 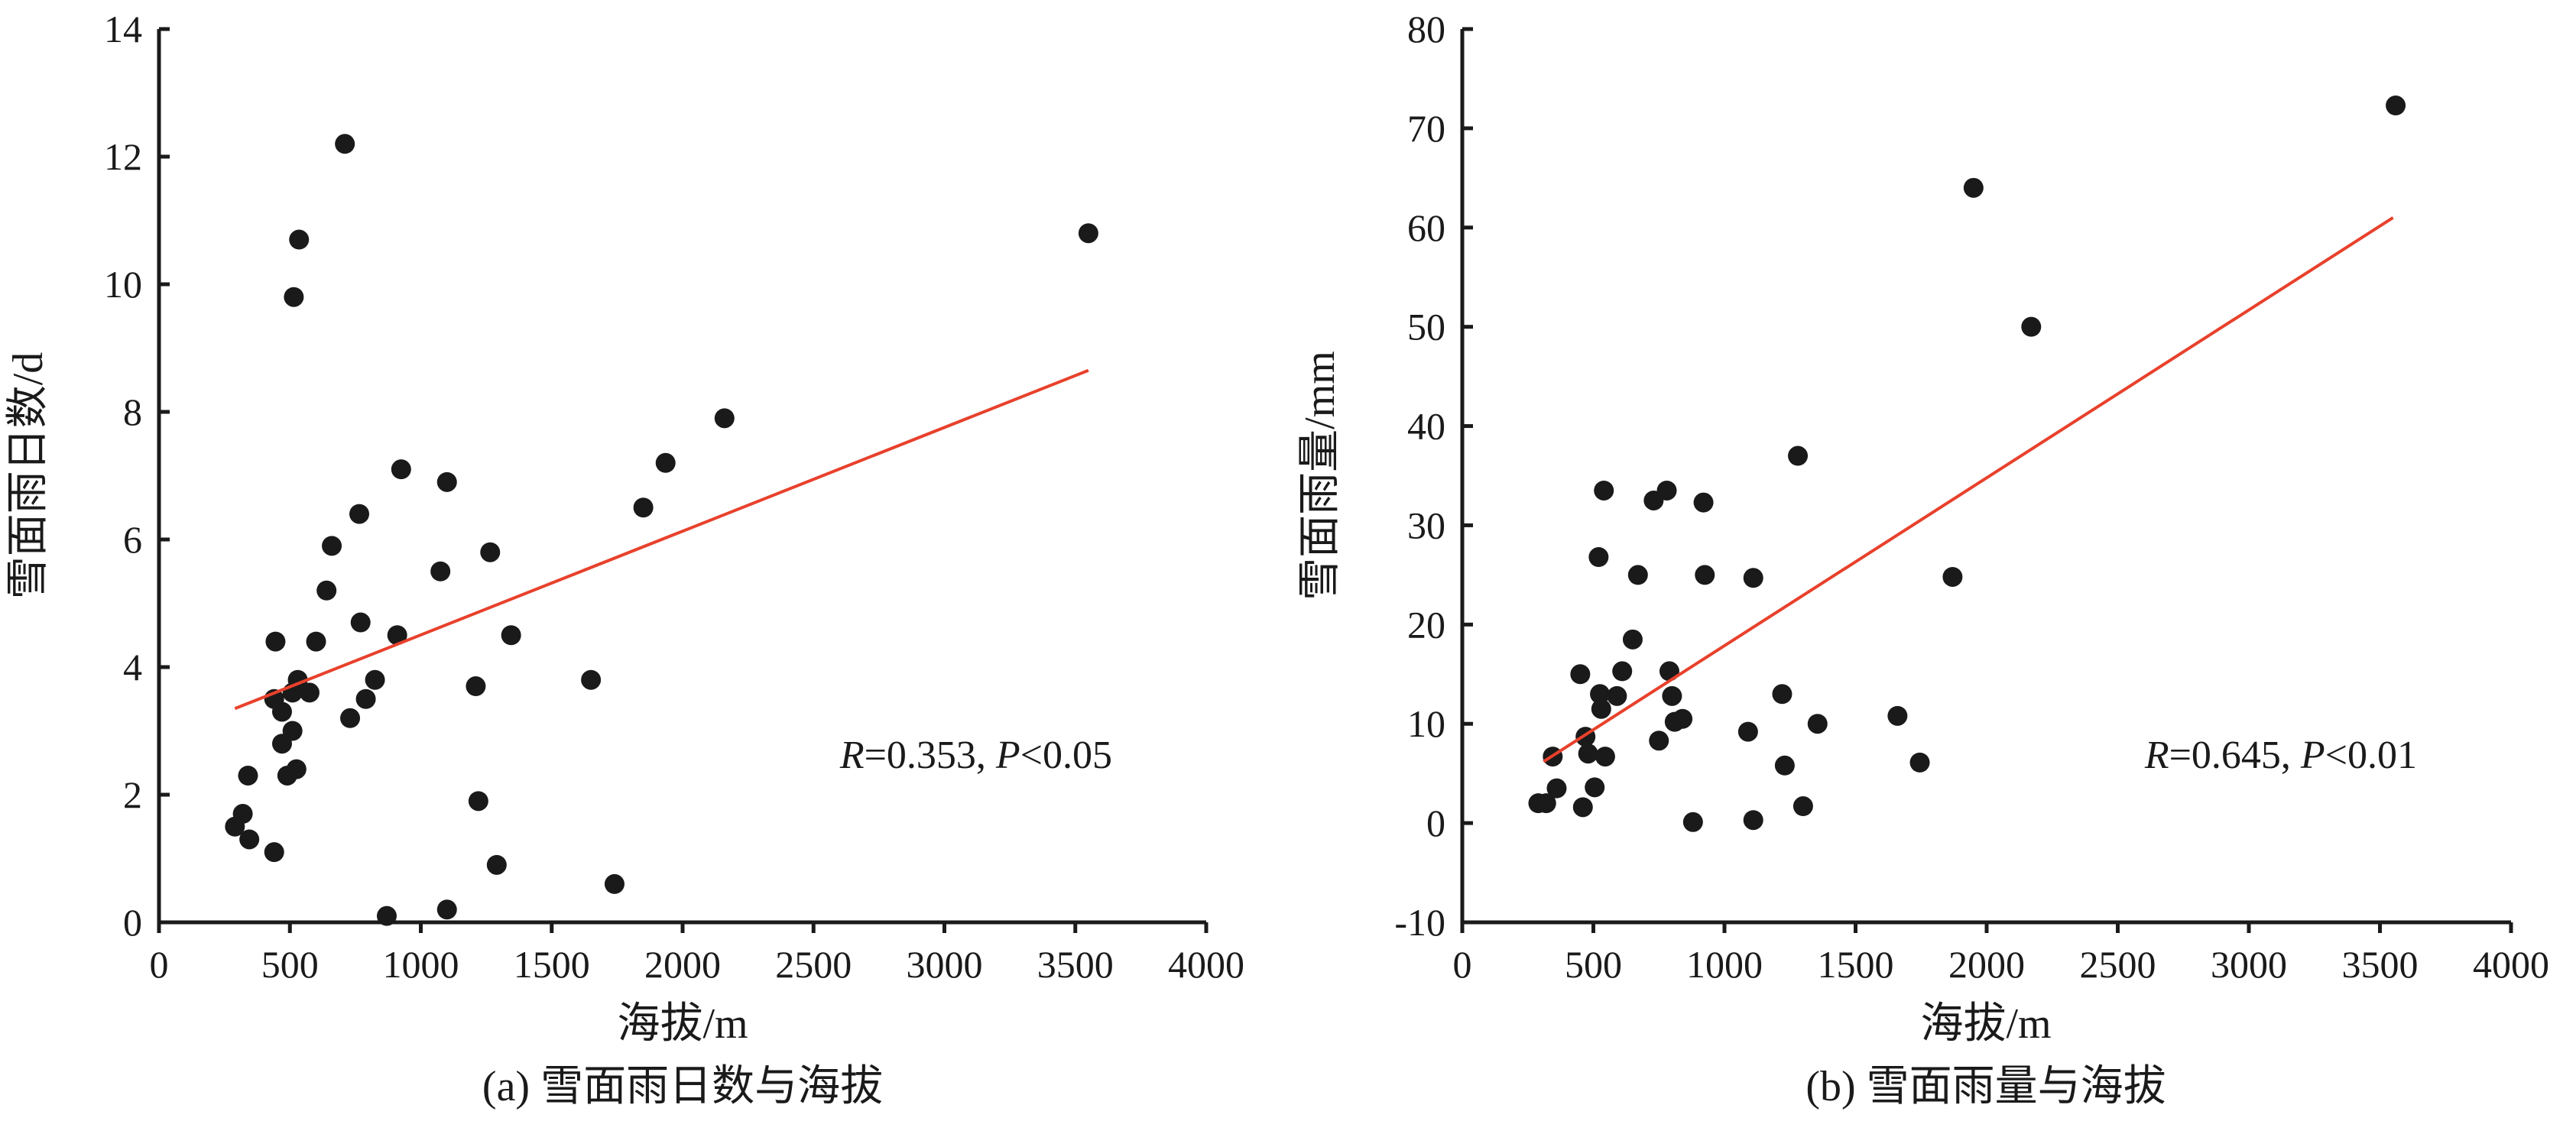 I want to click on y-tick-label: 8, so click(x=132, y=412).